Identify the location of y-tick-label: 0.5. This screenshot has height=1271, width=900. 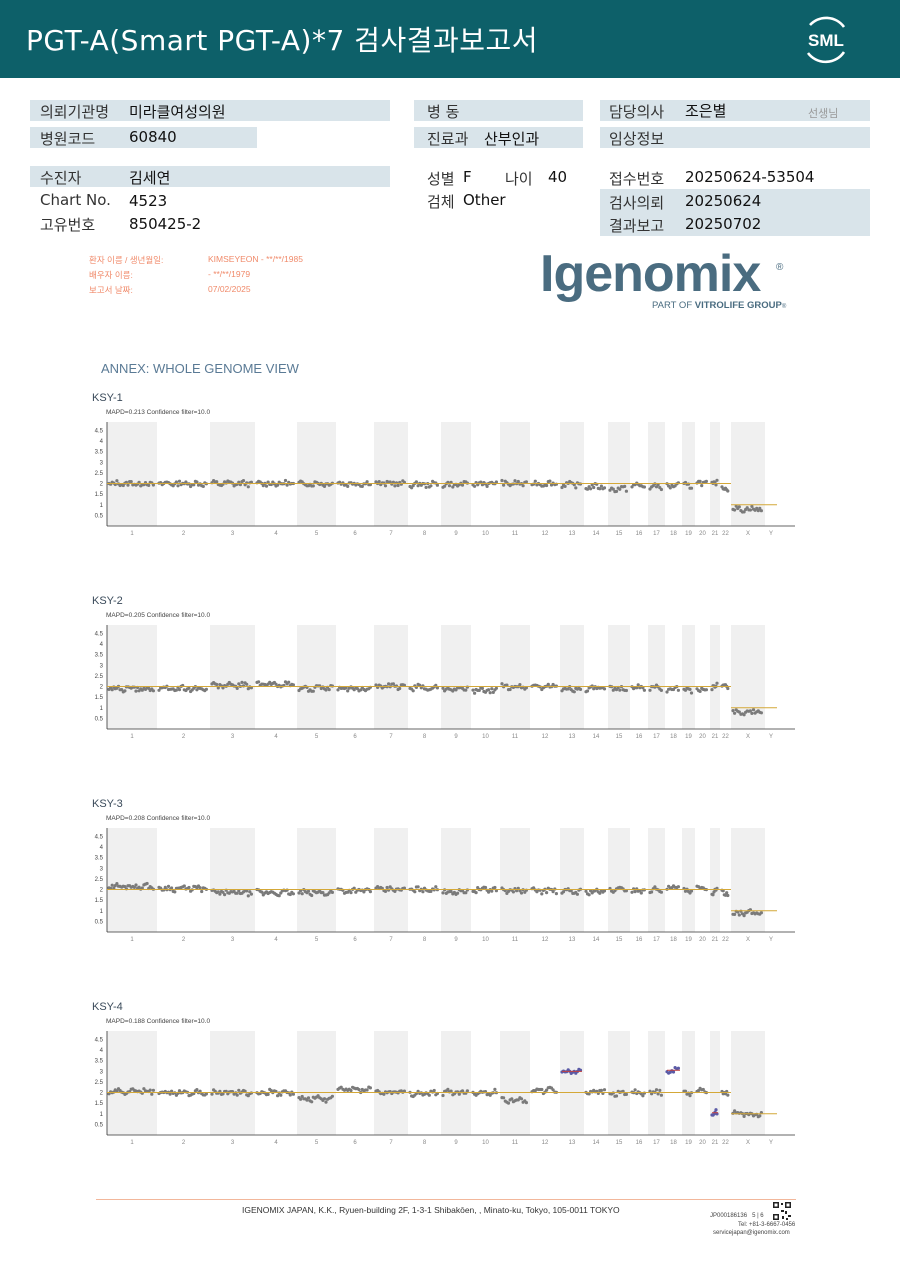
(99, 719).